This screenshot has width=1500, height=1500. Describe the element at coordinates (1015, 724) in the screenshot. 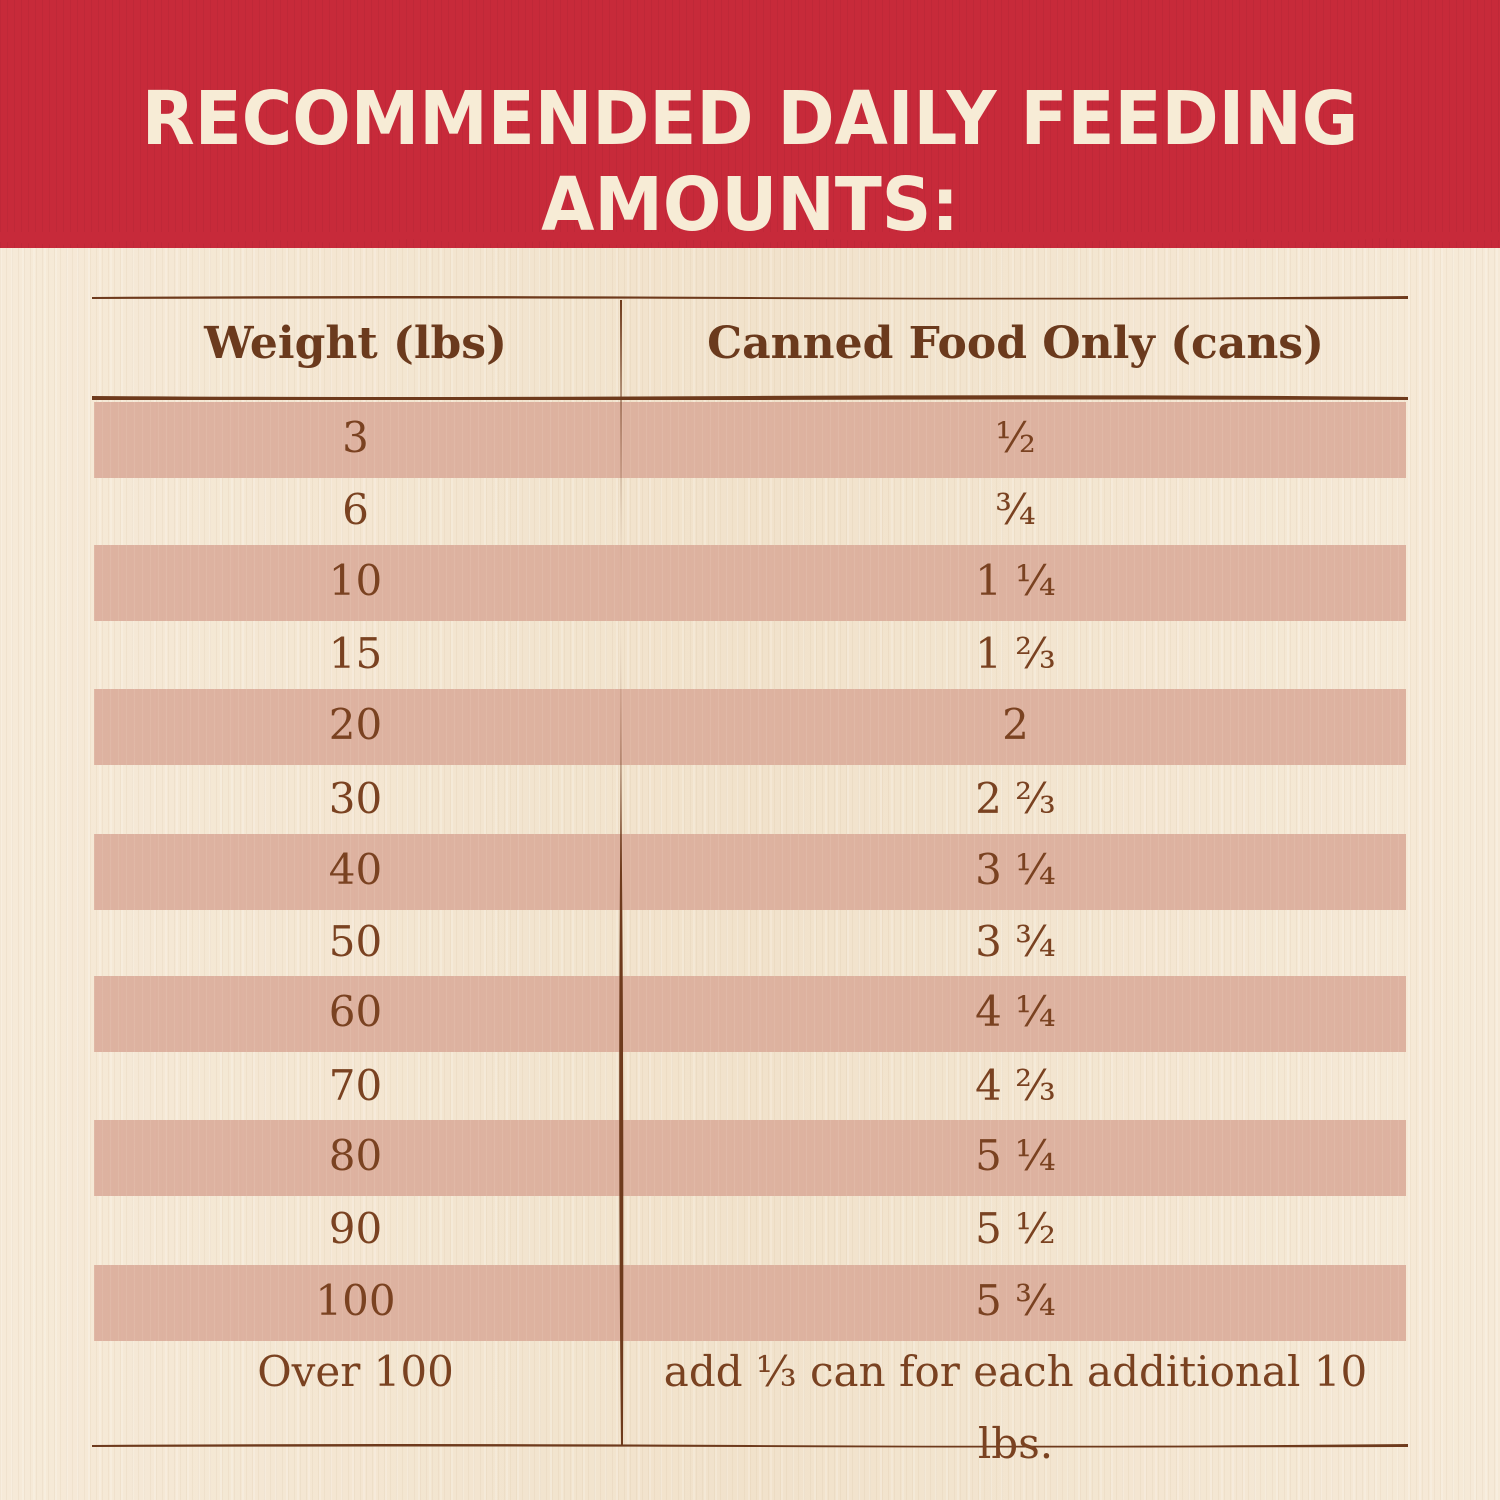

I see `cell-cans: 2` at that location.